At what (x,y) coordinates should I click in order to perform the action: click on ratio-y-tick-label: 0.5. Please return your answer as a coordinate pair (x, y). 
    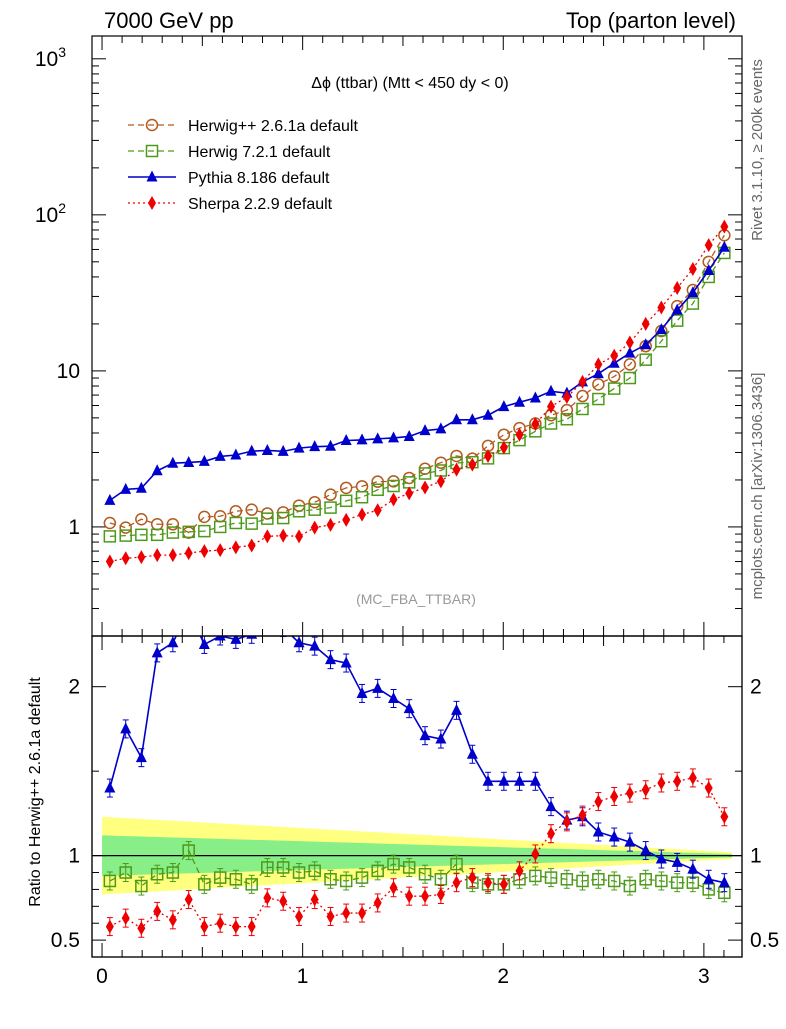
    Looking at the image, I should click on (65, 940).